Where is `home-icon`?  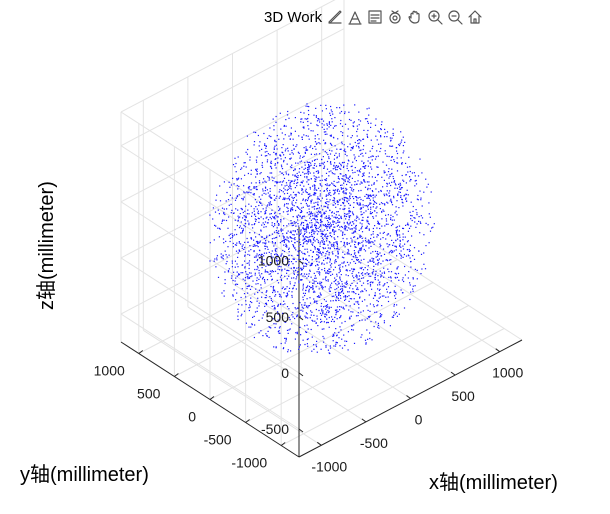 home-icon is located at coordinates (475, 17).